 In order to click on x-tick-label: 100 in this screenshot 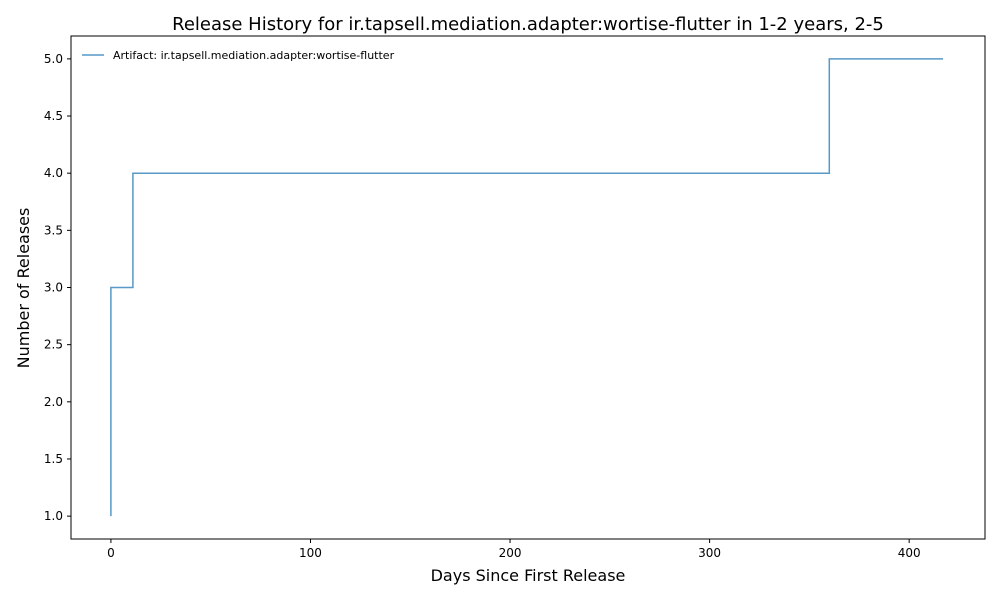, I will do `click(310, 553)`.